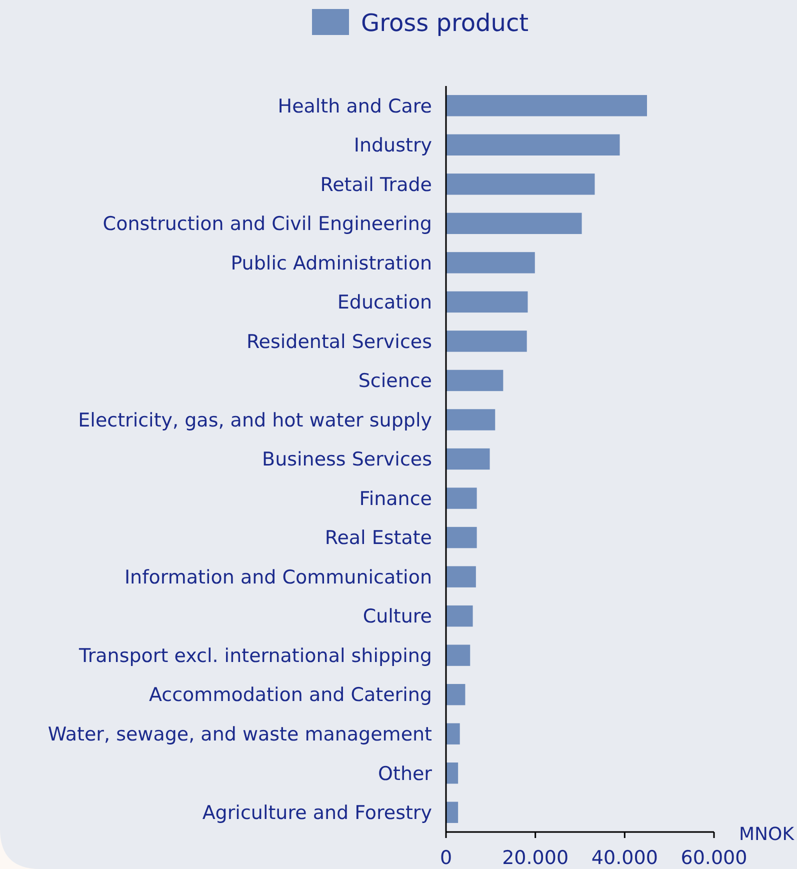 The height and width of the screenshot is (869, 797). I want to click on x-tick-label: 20.000, so click(535, 858).